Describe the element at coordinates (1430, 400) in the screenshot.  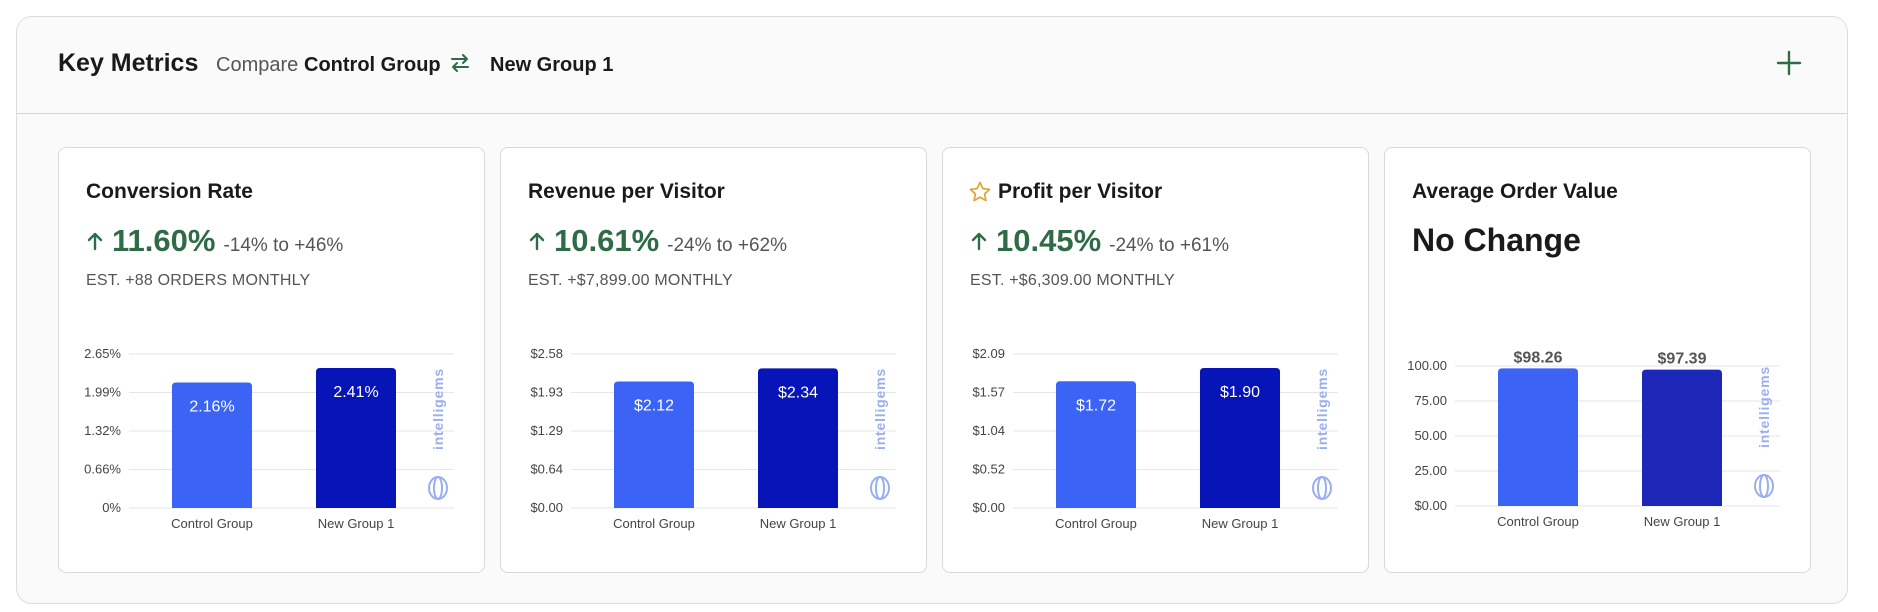
I see `y-tick-label: 75.00` at that location.